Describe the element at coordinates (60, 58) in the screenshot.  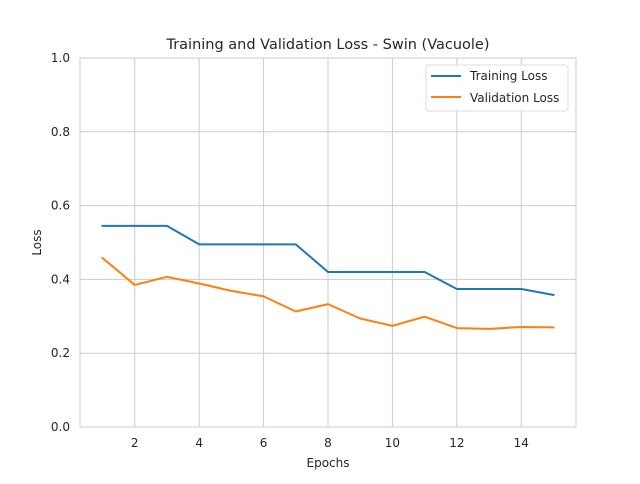
I see `y-tick-label: 1.0` at that location.